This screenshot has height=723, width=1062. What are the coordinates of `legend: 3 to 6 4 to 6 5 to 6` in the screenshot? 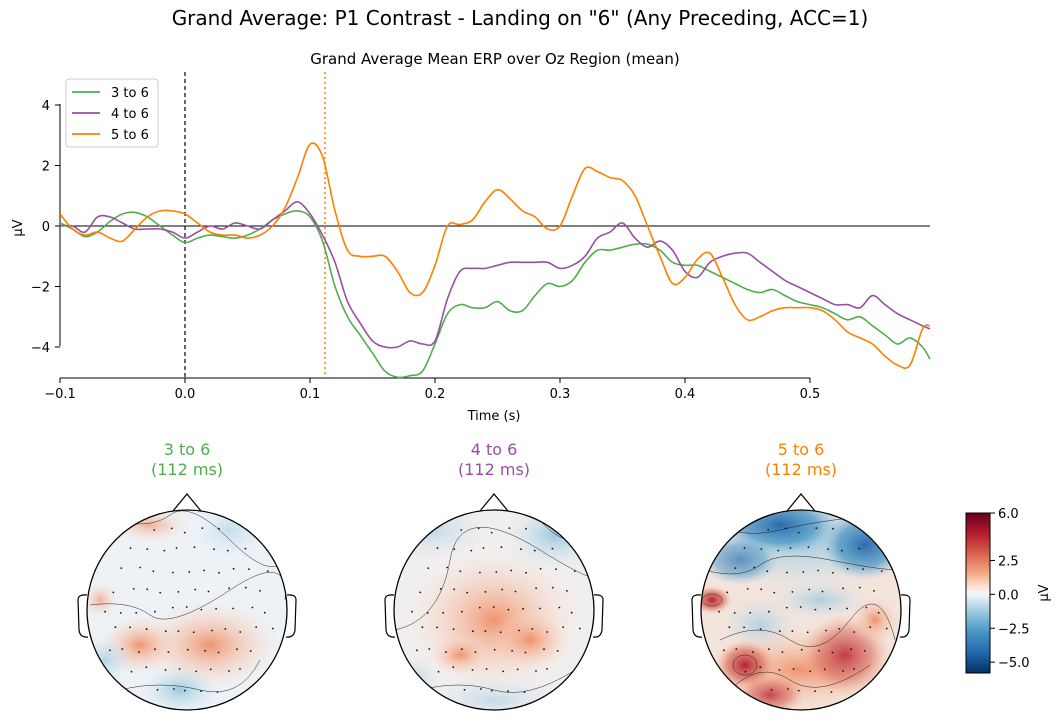 It's located at (112, 113).